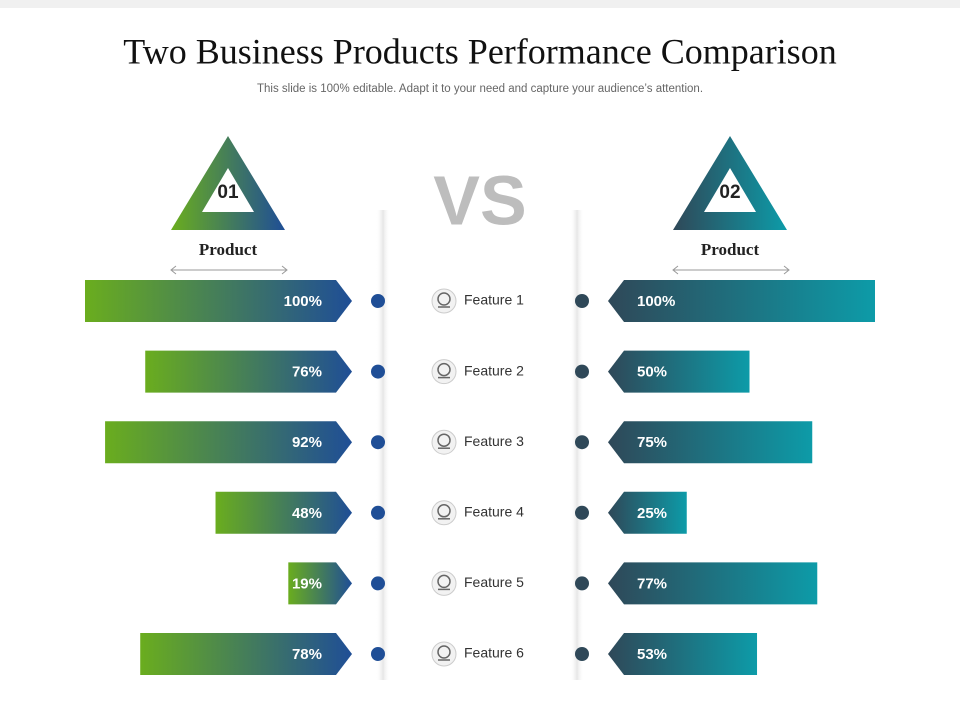 This screenshot has width=960, height=725. What do you see at coordinates (494, 441) in the screenshot?
I see `category-label: Feature 3` at bounding box center [494, 441].